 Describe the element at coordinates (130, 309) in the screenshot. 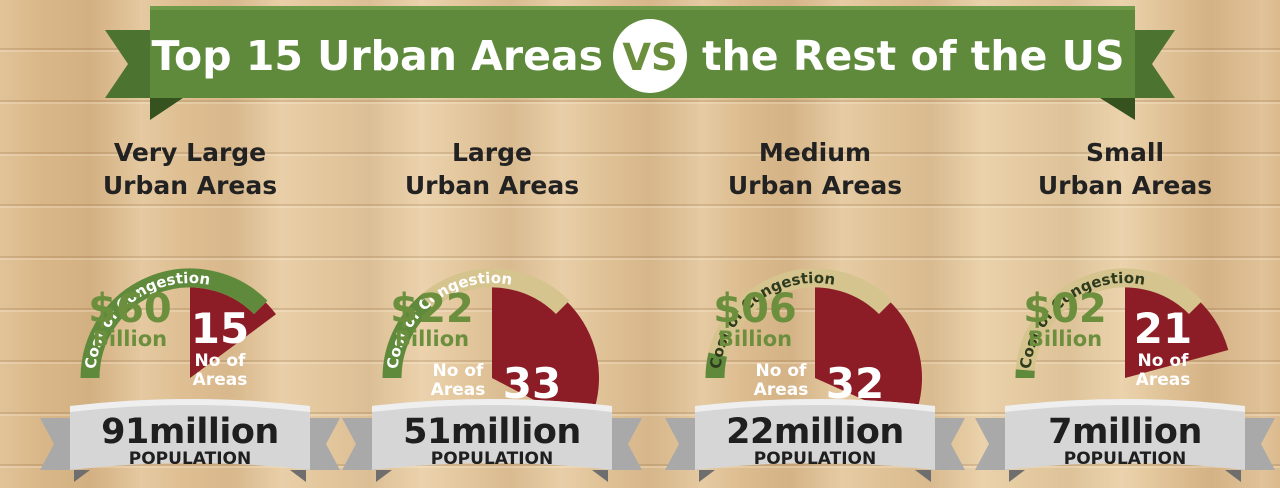

I see `cost-value: $60` at that location.